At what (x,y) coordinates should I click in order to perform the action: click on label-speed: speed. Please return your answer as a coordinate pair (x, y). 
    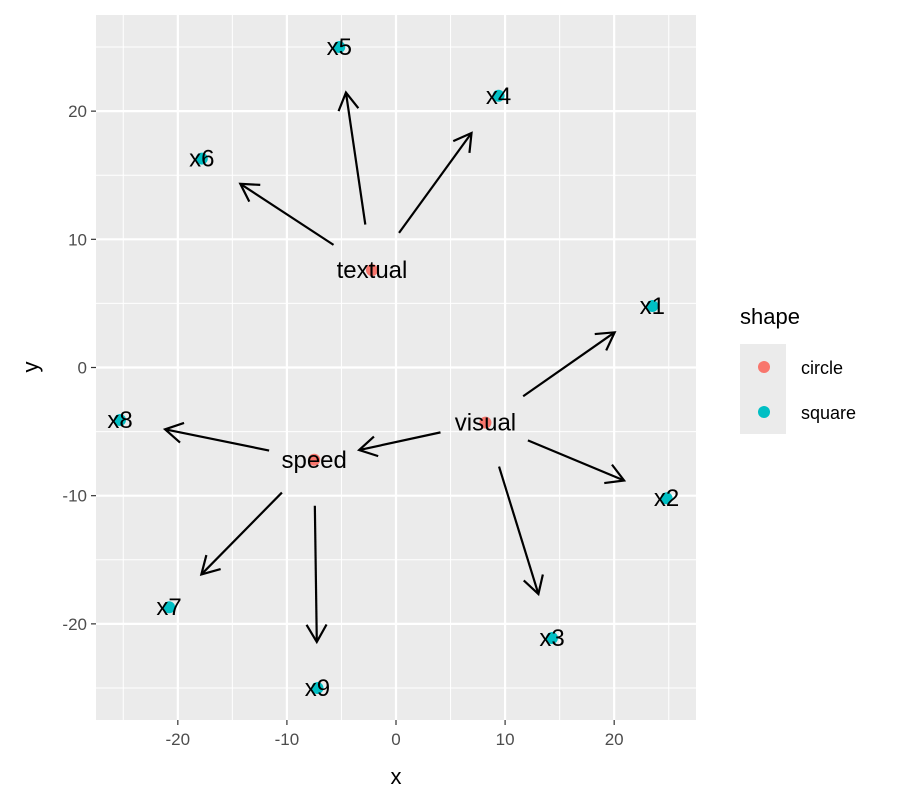
    Looking at the image, I should click on (313, 460).